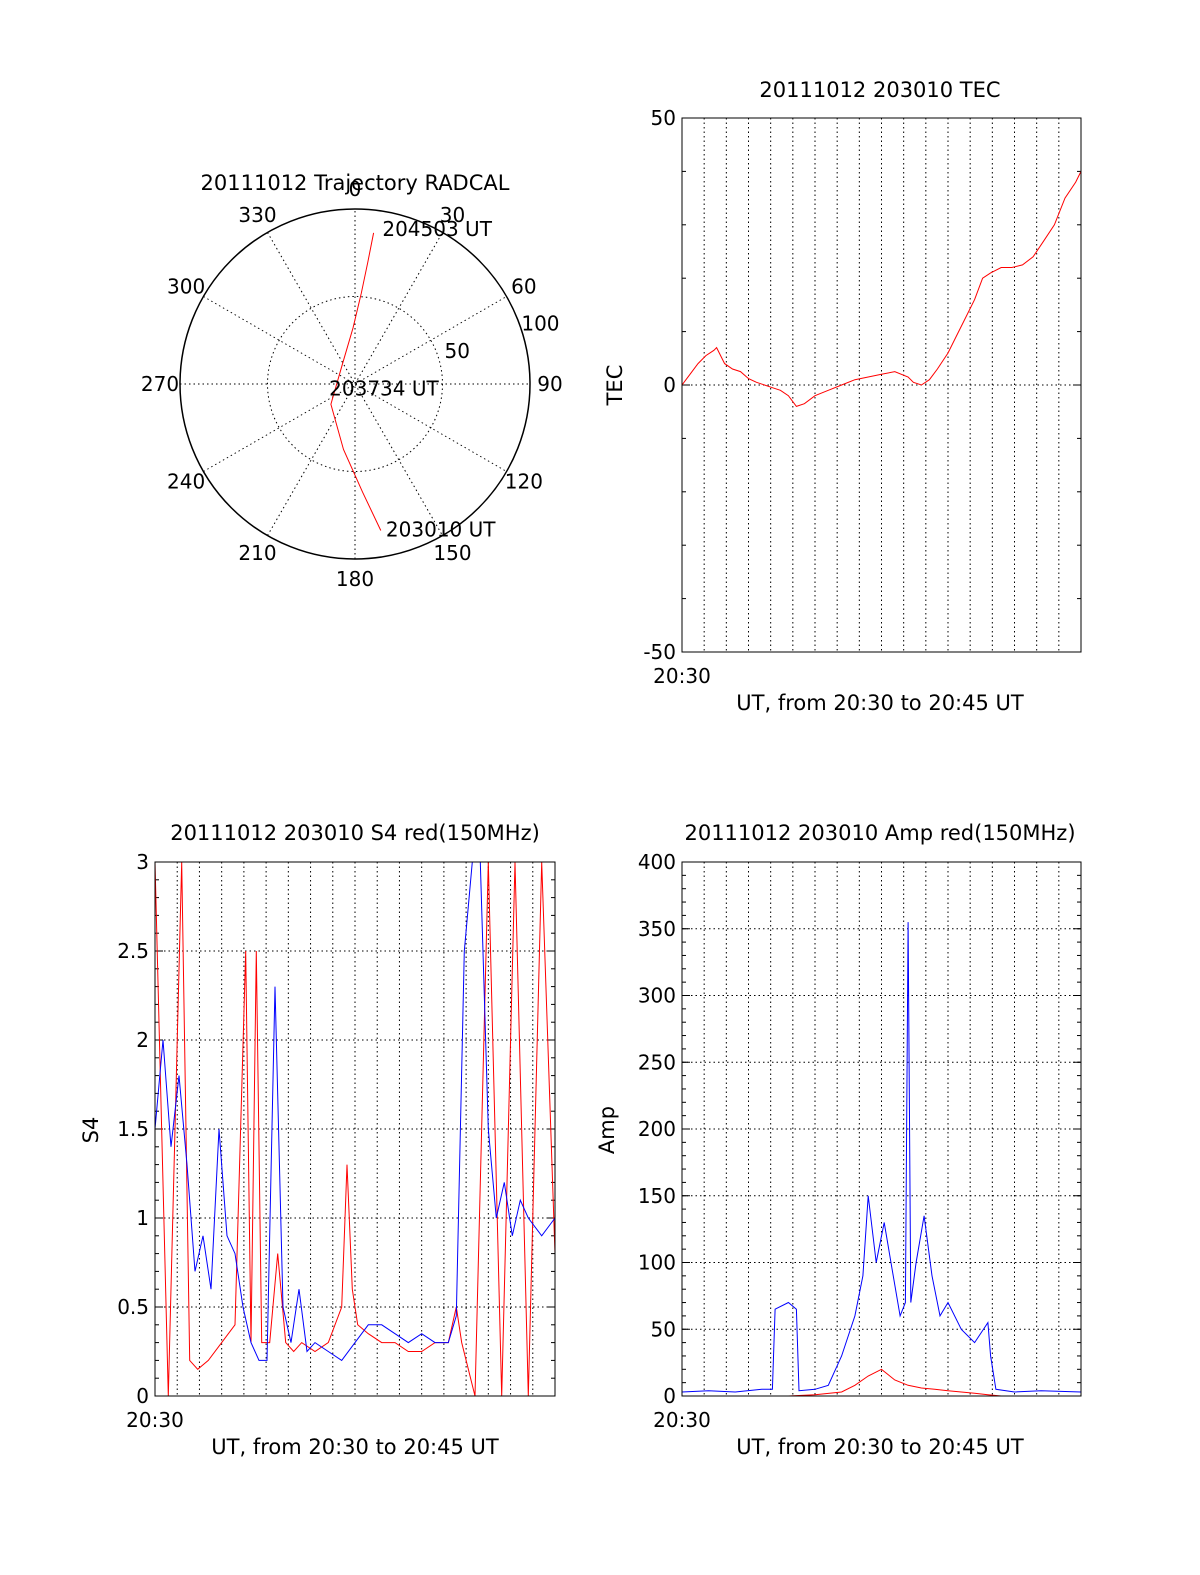 This screenshot has width=1200, height=1575. I want to click on polar-angle-label: 210, so click(257, 553).